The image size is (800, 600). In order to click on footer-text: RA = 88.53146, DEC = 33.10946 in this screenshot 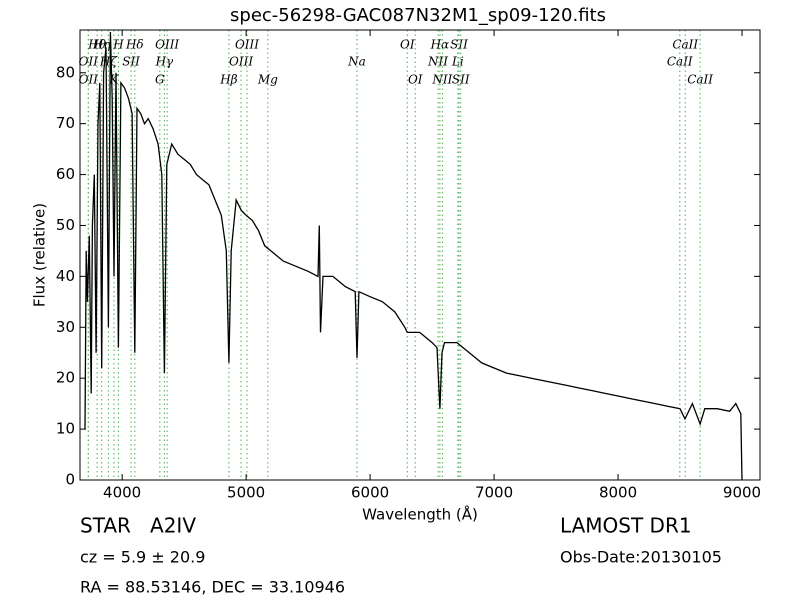, I will do `click(212, 587)`.